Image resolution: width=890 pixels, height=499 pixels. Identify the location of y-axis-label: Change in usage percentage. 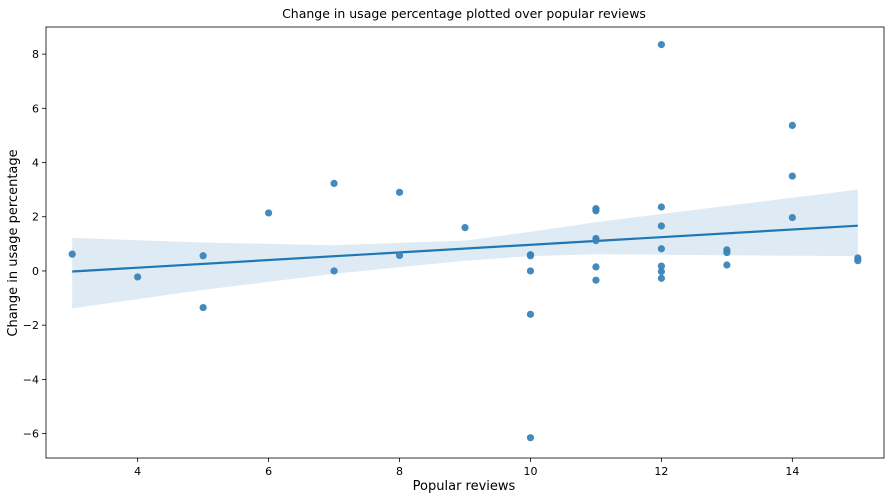
(13, 242).